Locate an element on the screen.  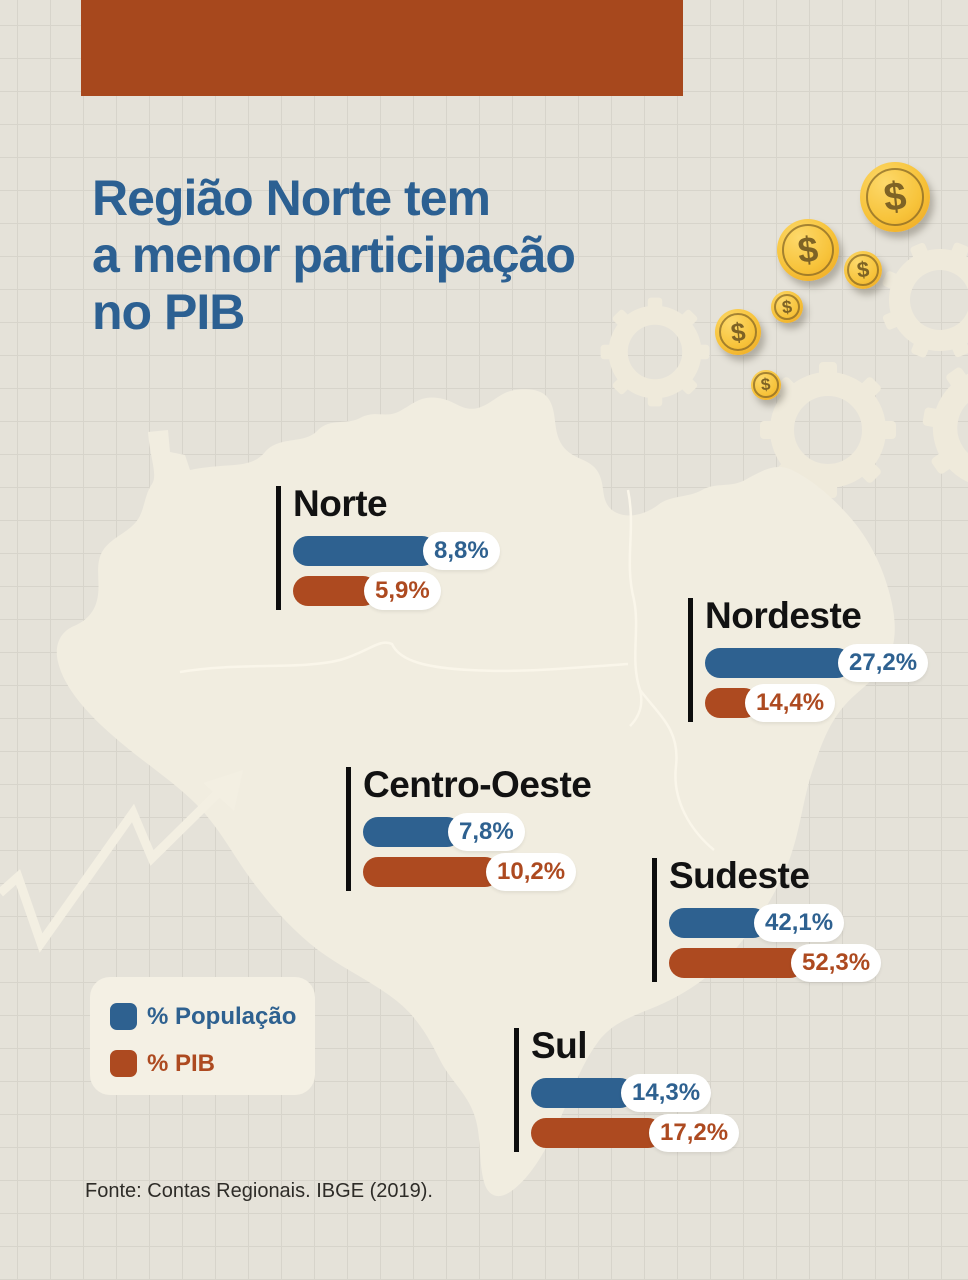
pib-value-label: 52,3% is located at coordinates (836, 963).